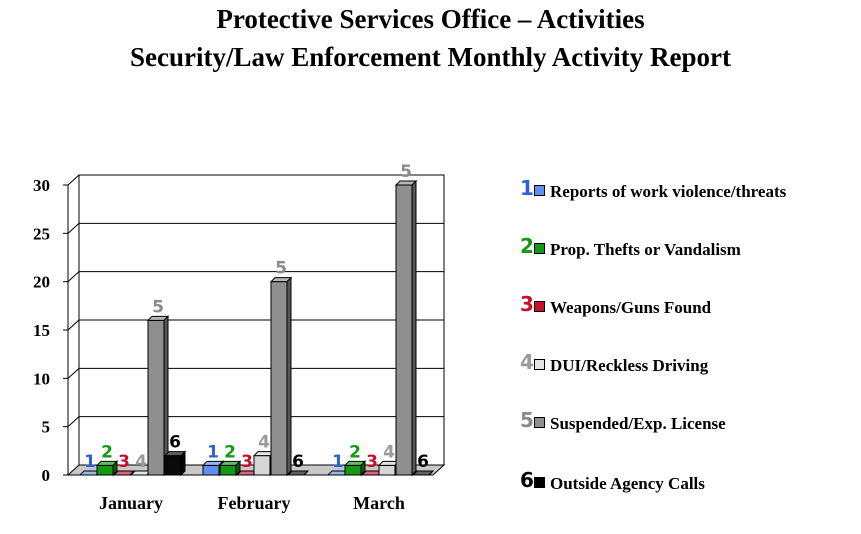  I want to click on legend-number: 5, so click(527, 420).